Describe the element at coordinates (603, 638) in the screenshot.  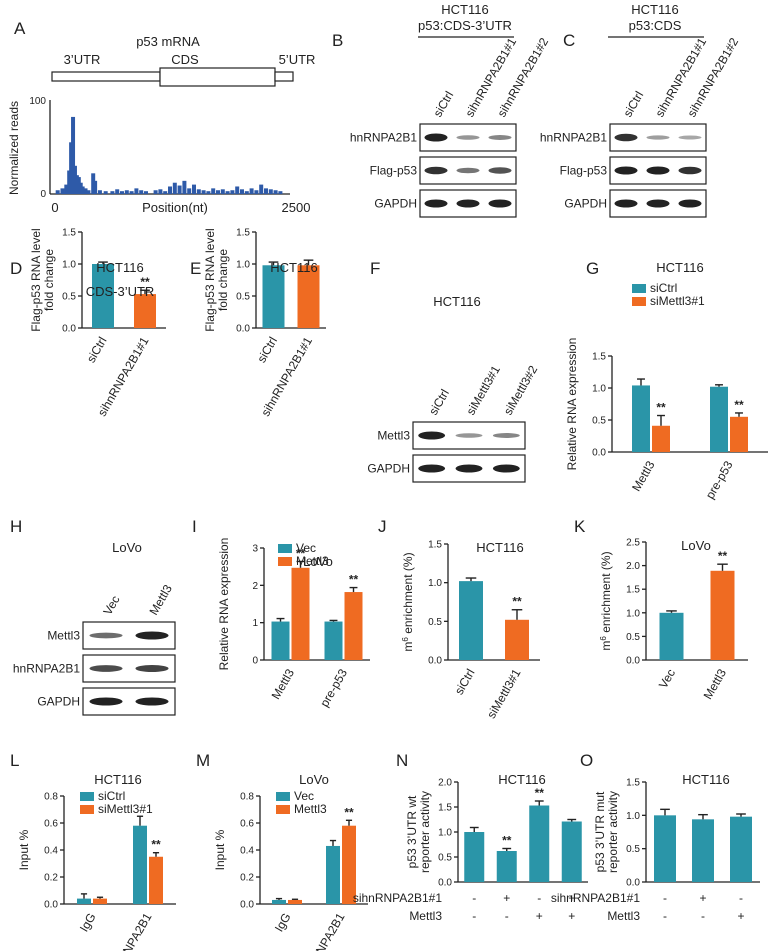
I see `y-axis-label-part: 6` at that location.